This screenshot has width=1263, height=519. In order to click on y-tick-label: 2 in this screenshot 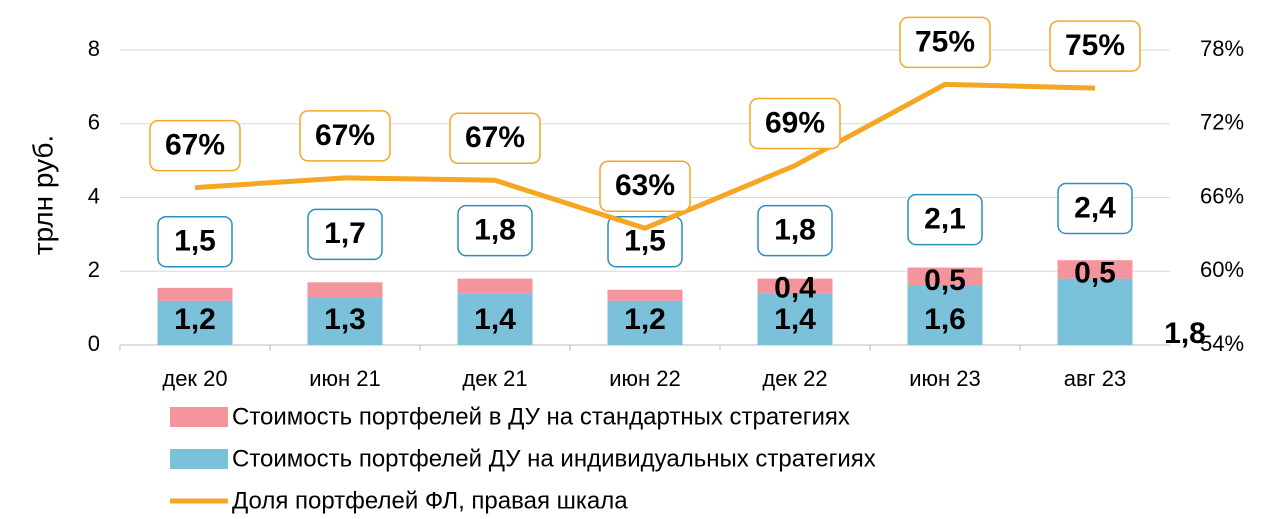, I will do `click(94, 269)`.